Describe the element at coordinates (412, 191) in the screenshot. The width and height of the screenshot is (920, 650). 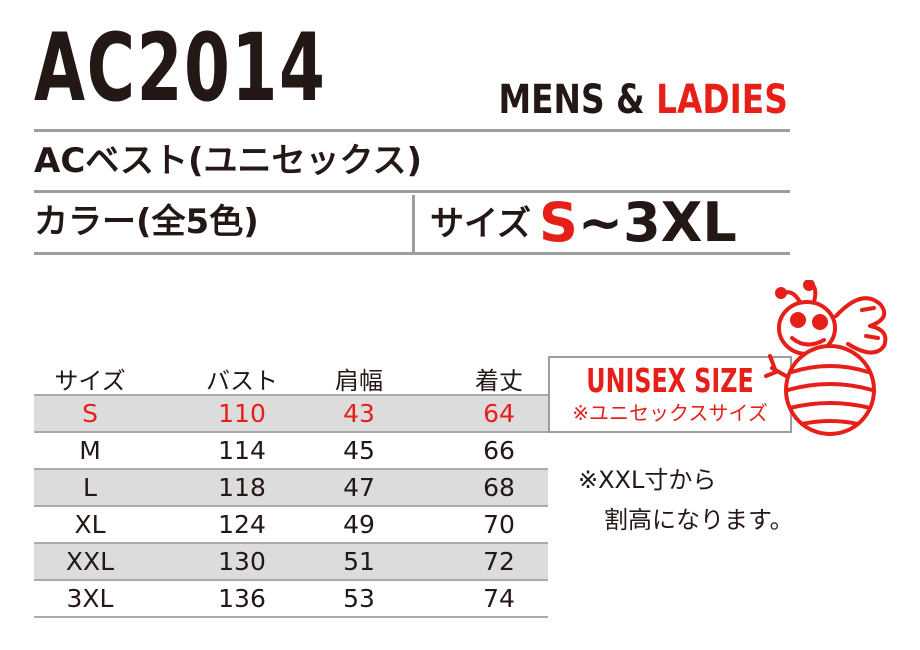
I see `divider-middle` at that location.